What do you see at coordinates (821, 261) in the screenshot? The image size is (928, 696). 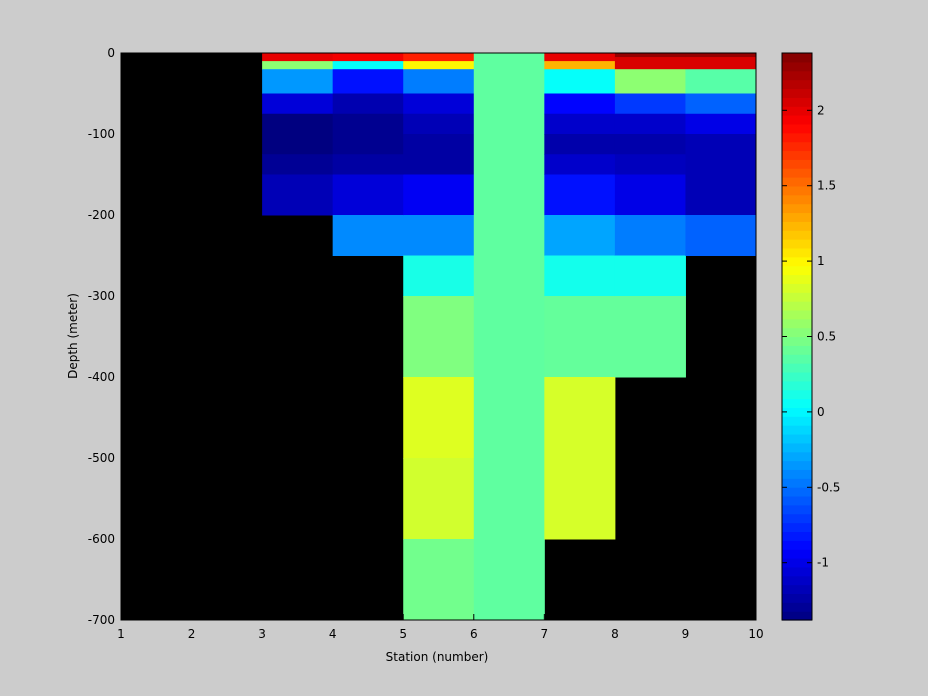 I see `colorbar-tick-label: 1` at bounding box center [821, 261].